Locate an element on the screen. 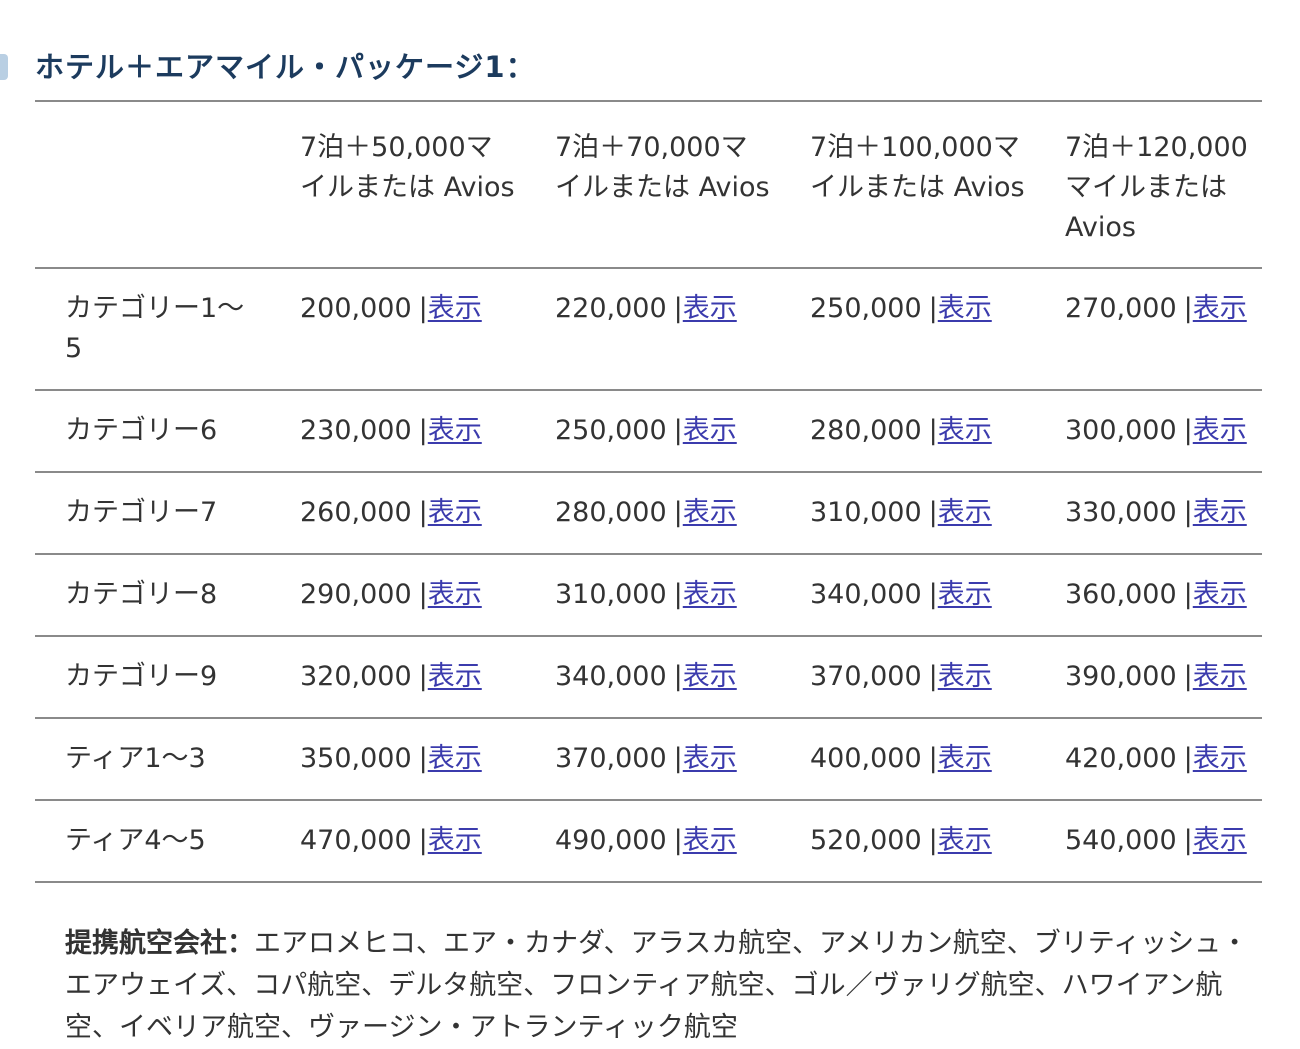 This screenshot has height=1049, width=1300. table-cell: 350,000 |表示 is located at coordinates (427, 759).